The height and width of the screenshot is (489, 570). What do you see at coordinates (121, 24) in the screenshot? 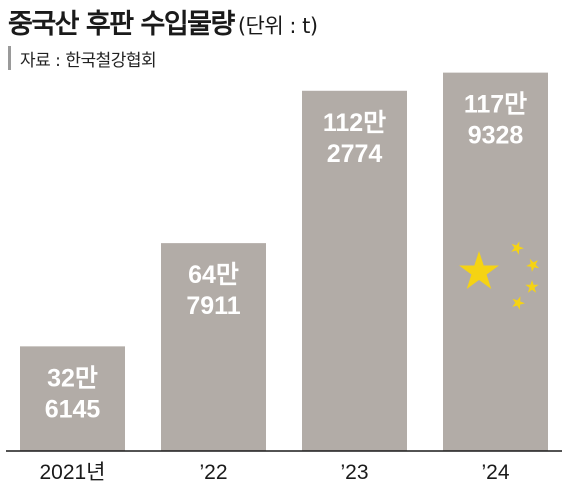
I see `chart-title: 중국산 후판 수입물량` at bounding box center [121, 24].